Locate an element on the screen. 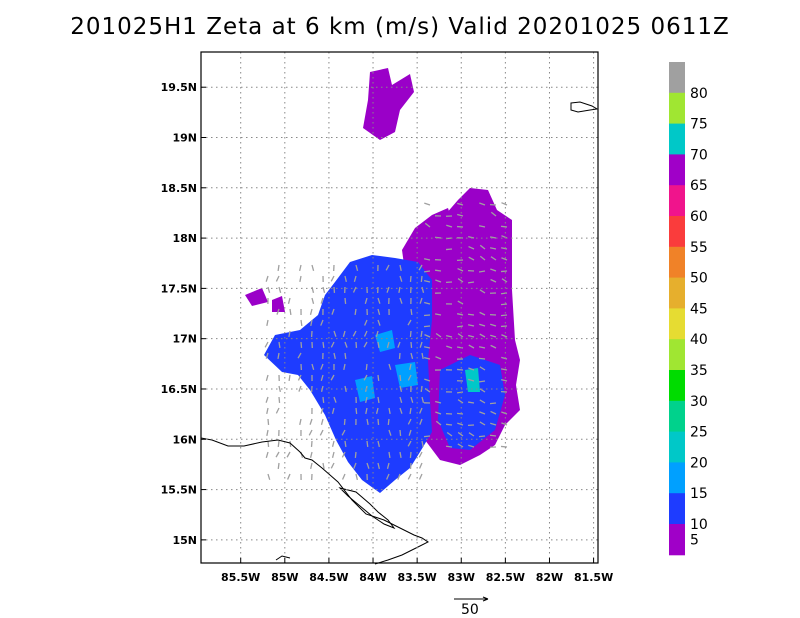 This screenshot has width=800, height=618. lon-tick-label: 85W is located at coordinates (284, 577).